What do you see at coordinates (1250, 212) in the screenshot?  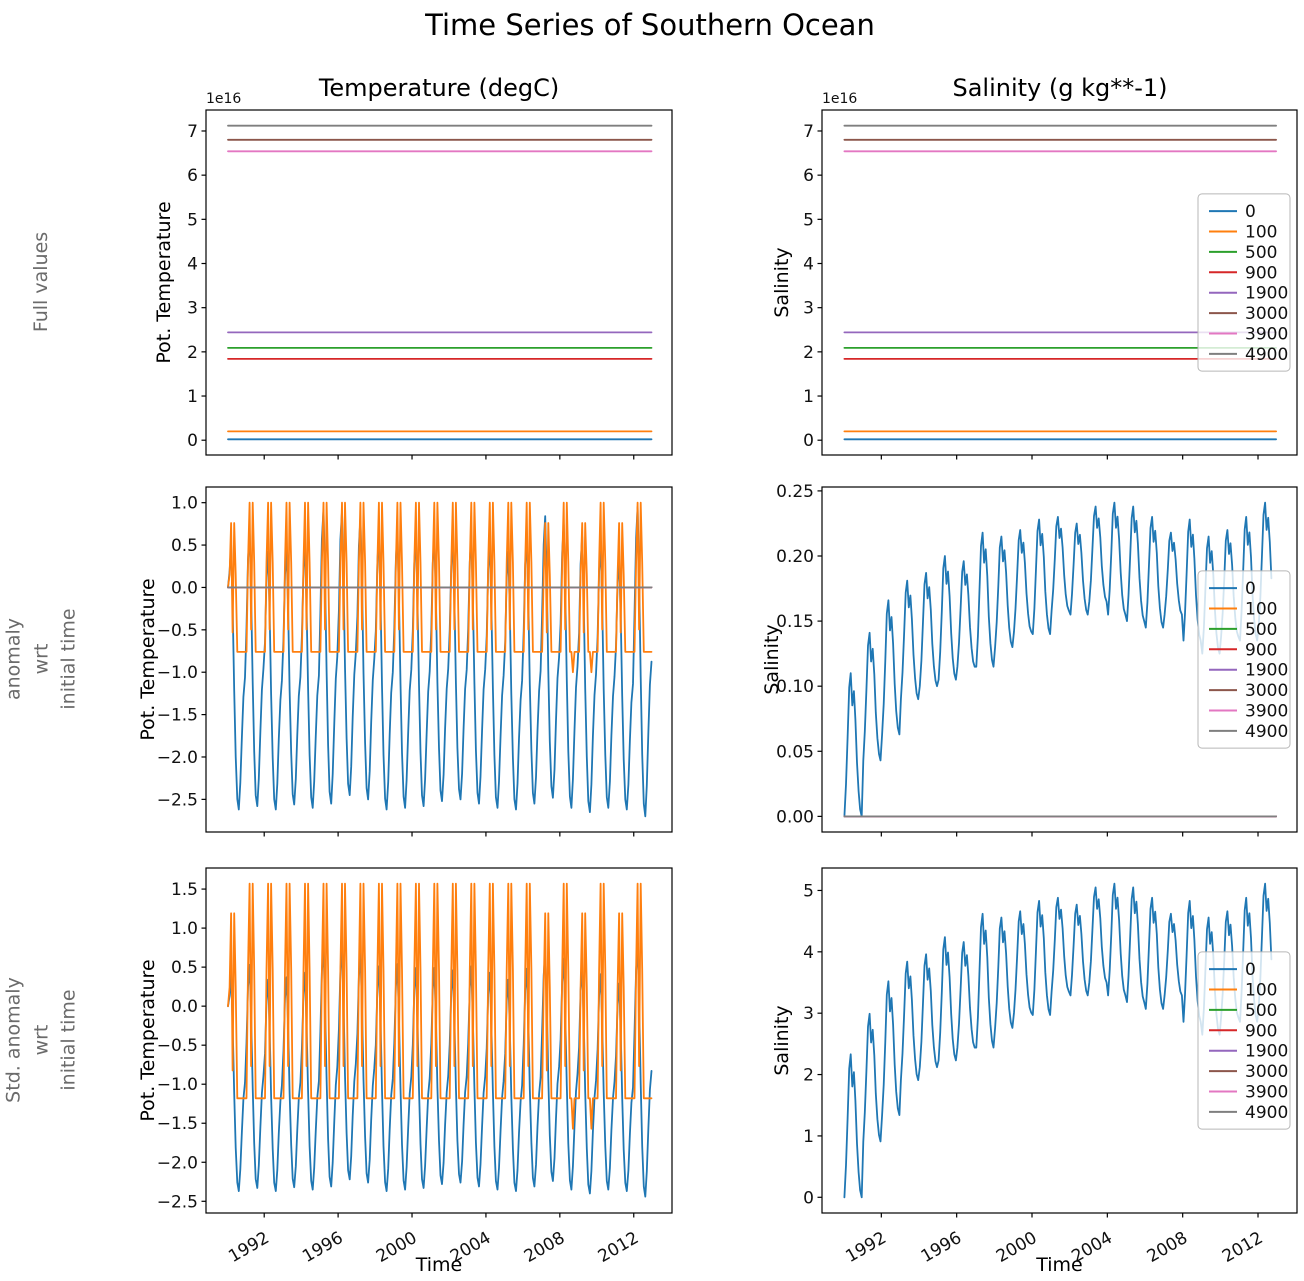 I see `legend-label-0: 0` at bounding box center [1250, 212].